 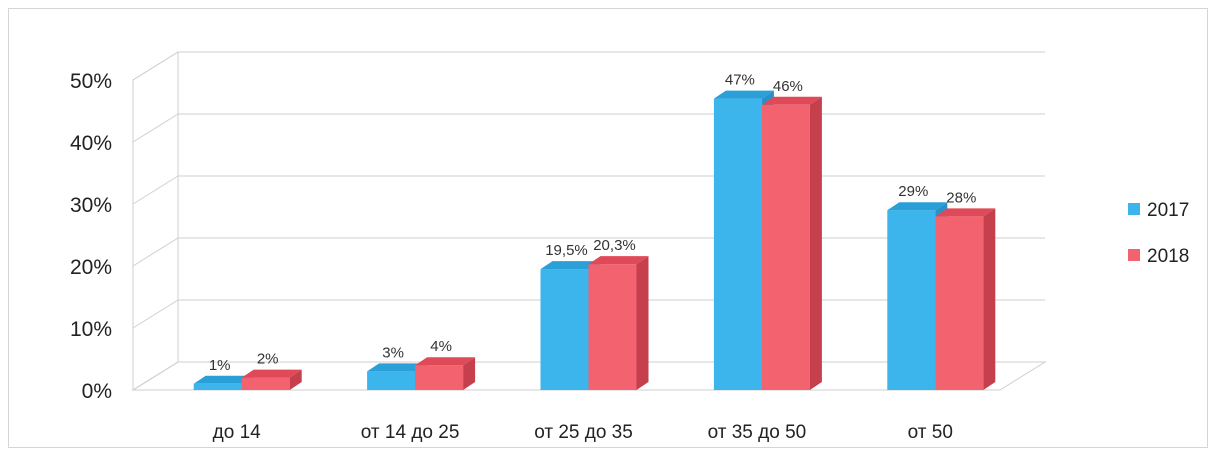 I want to click on data-label-2017-от-50: 29%, so click(x=913, y=191).